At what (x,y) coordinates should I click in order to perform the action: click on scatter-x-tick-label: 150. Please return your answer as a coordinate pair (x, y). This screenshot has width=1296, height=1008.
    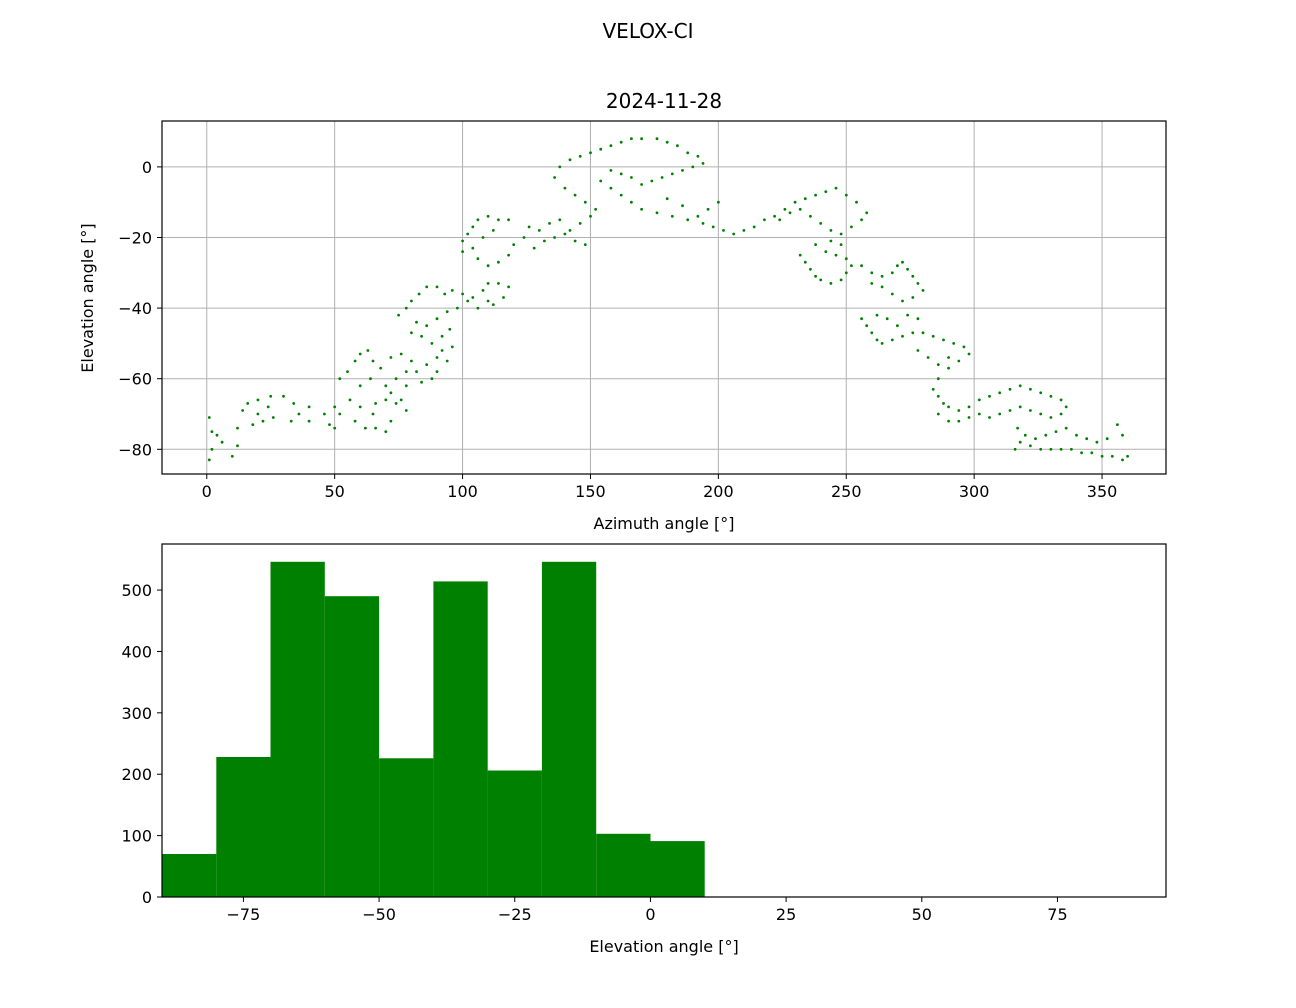
    Looking at the image, I should click on (590, 491).